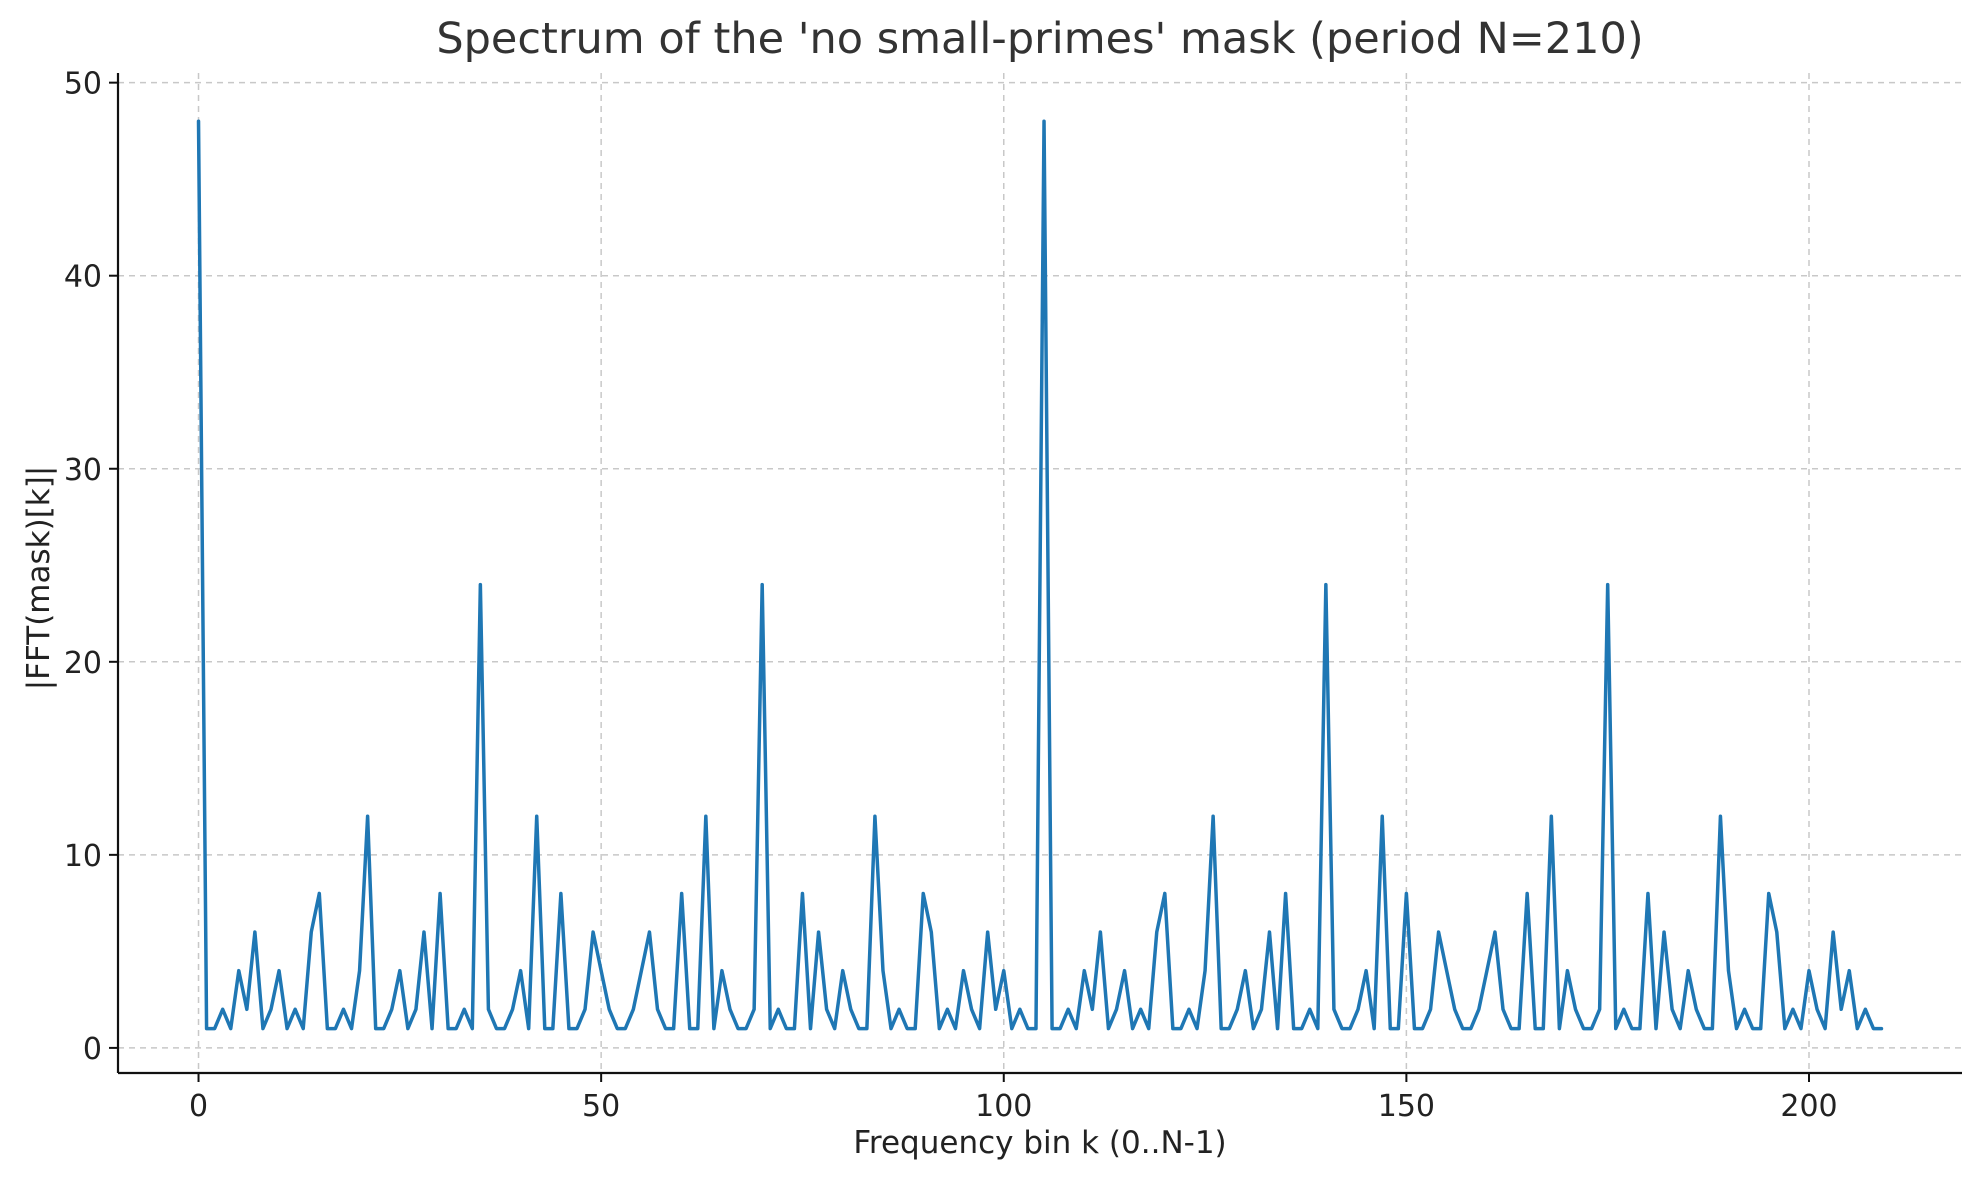 The height and width of the screenshot is (1180, 1979). Describe the element at coordinates (39, 578) in the screenshot. I see `y-axis-label: |FFT(mask)[k]|` at that location.